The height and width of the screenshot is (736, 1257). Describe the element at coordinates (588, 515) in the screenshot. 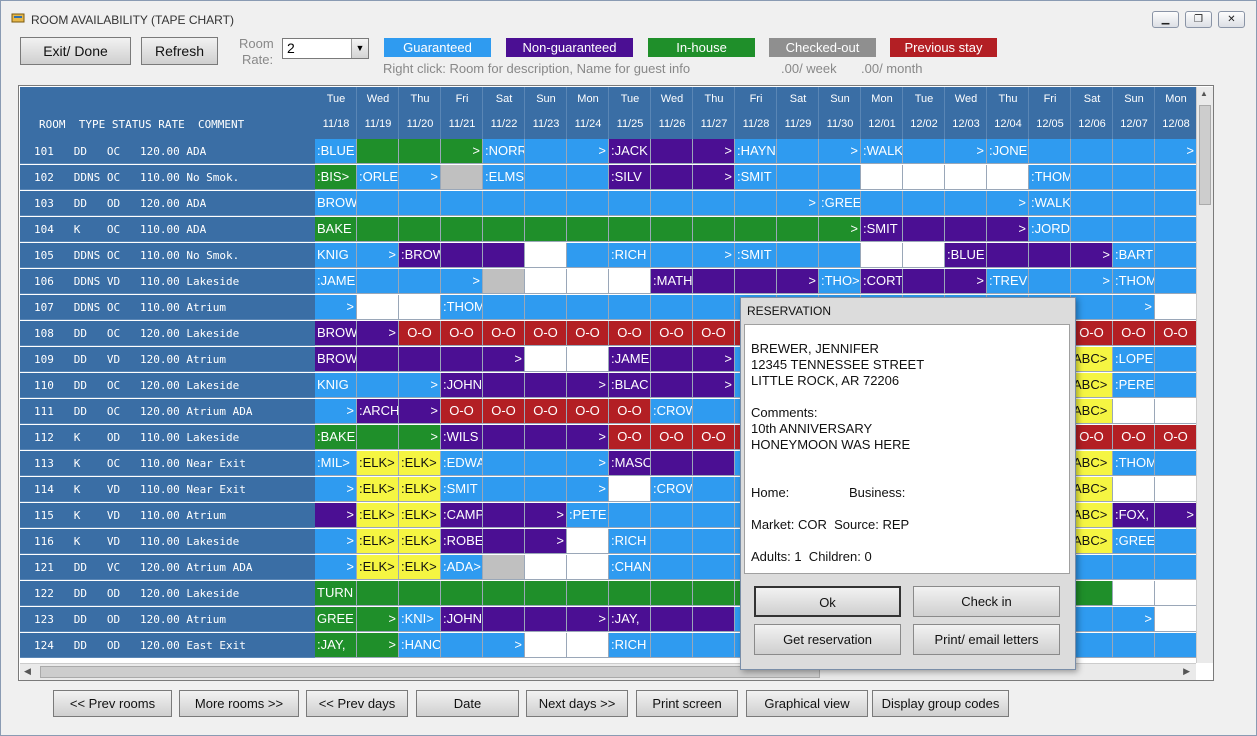

I see `booking-cell: :PETE` at that location.